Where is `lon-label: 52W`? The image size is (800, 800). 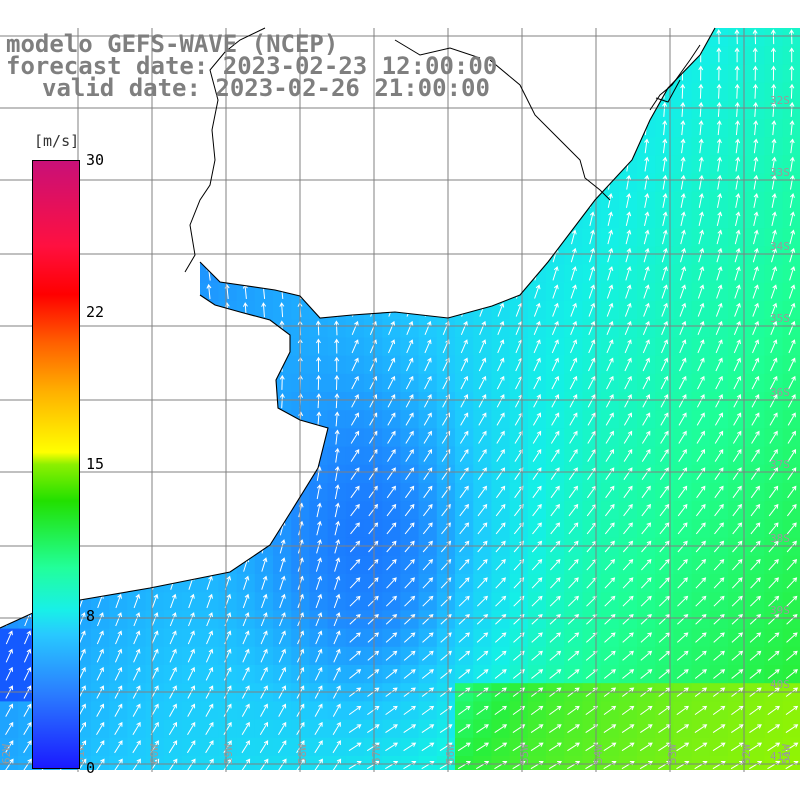
lon-label: 52W is located at coordinates (746, 754).